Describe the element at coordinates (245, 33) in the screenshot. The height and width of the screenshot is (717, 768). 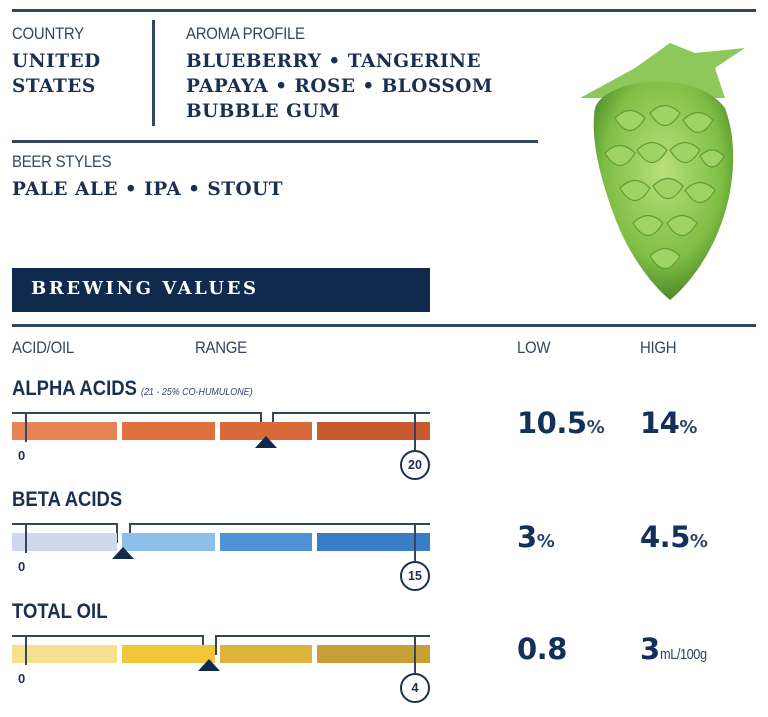
I see `aroma-label: AROMA PROFILE` at that location.